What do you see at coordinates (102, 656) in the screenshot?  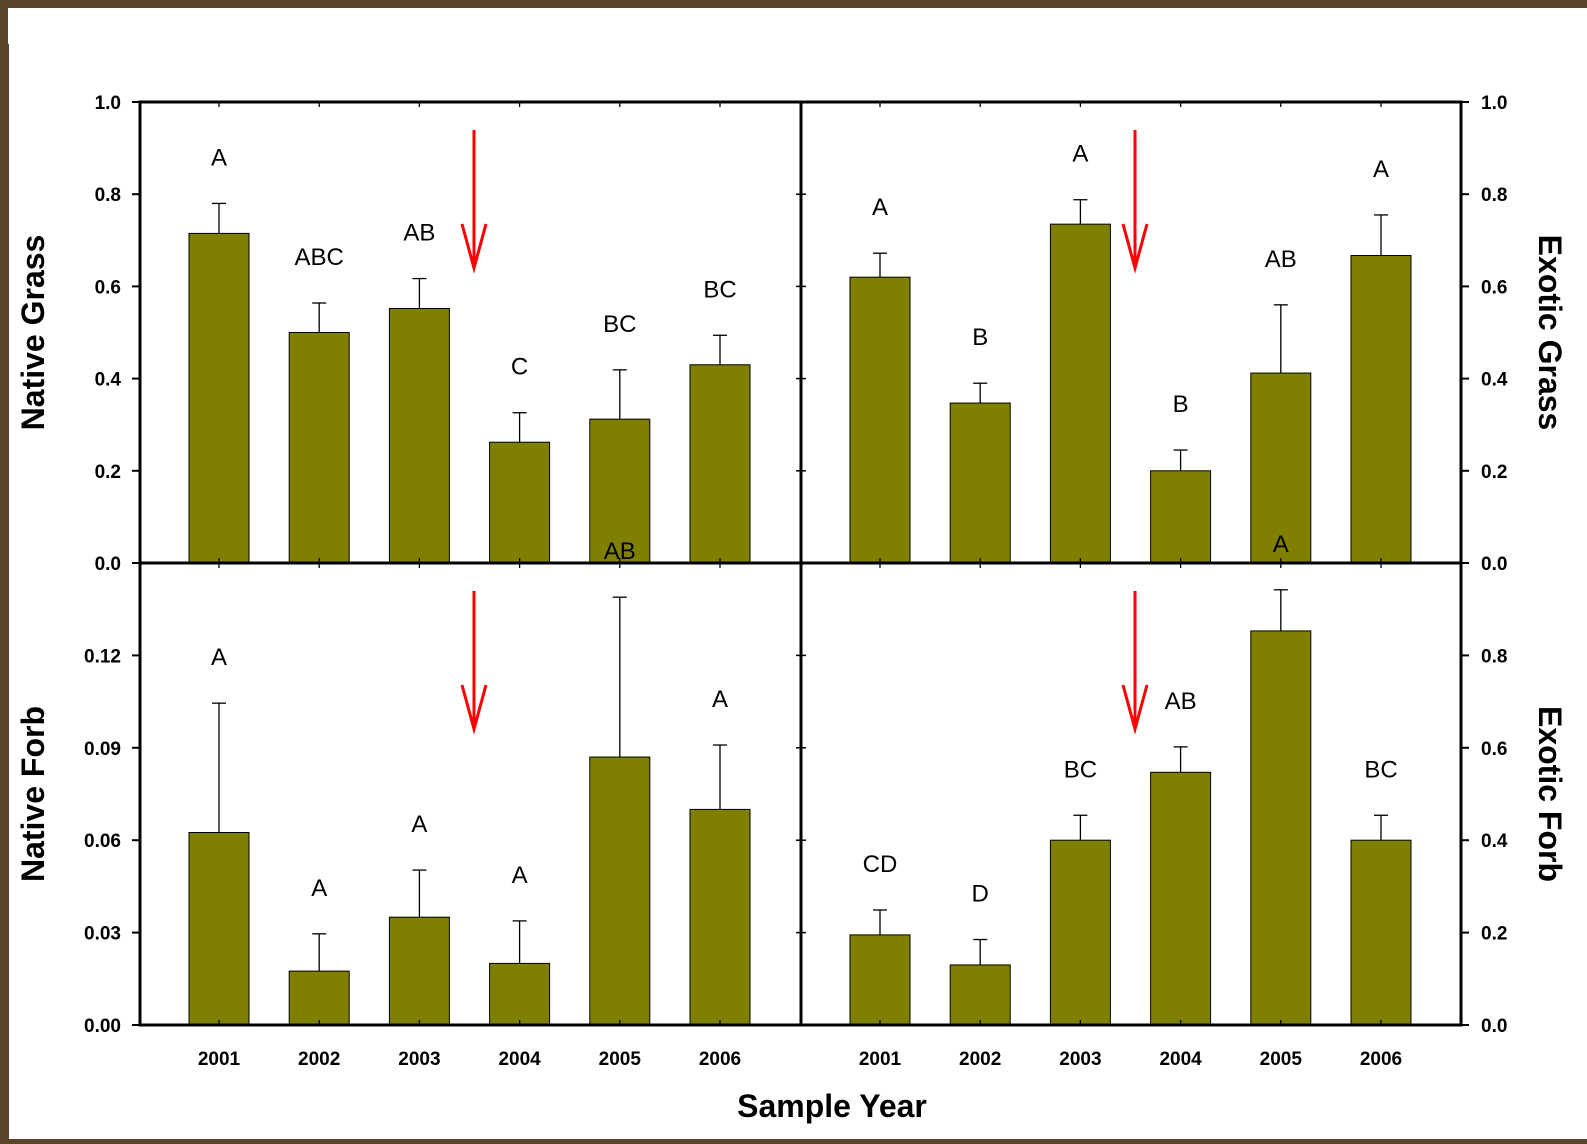 I see `y-tick-label: 0.12` at bounding box center [102, 656].